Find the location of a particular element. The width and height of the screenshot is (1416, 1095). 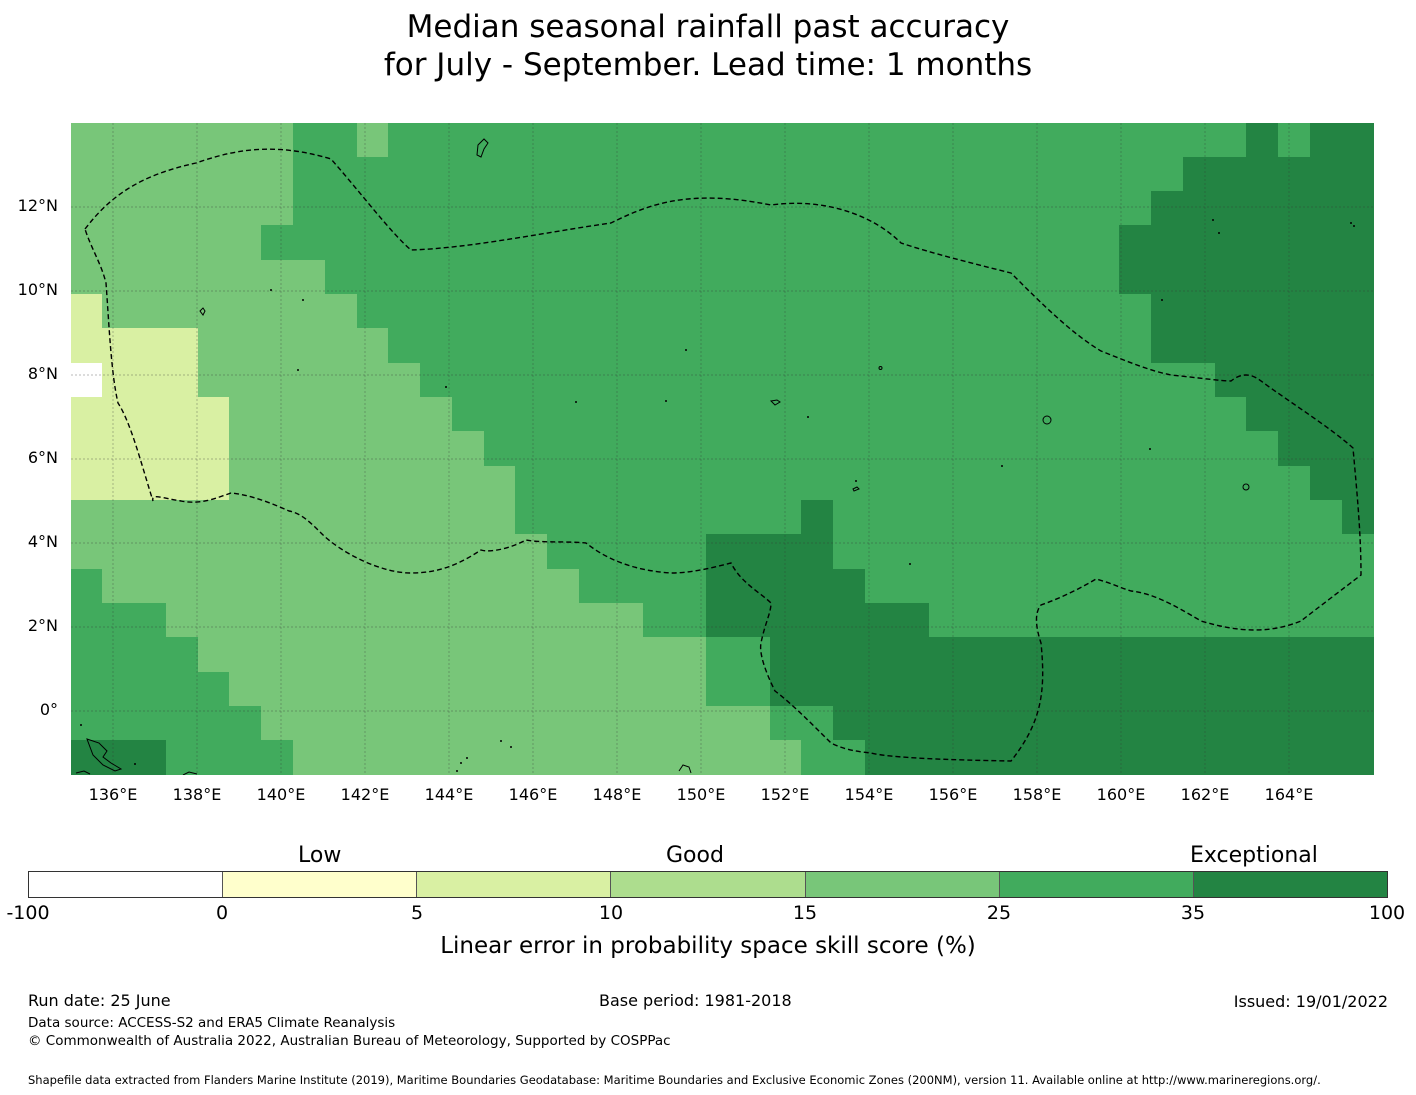

colorbar is located at coordinates (708, 884).